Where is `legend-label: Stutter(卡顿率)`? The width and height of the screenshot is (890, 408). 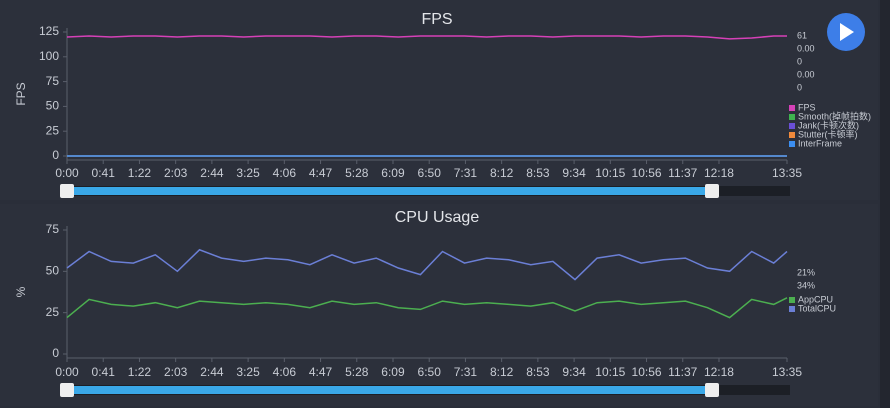
legend-label: Stutter(卡顿率) is located at coordinates (828, 133).